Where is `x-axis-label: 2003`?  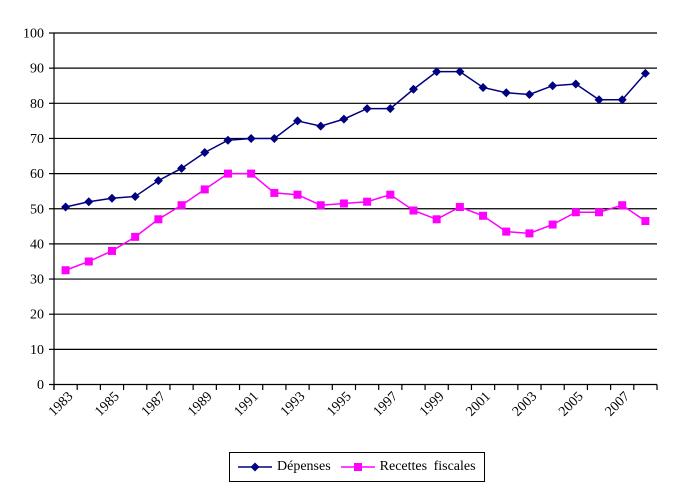
x-axis-label: 2003 is located at coordinates (525, 404).